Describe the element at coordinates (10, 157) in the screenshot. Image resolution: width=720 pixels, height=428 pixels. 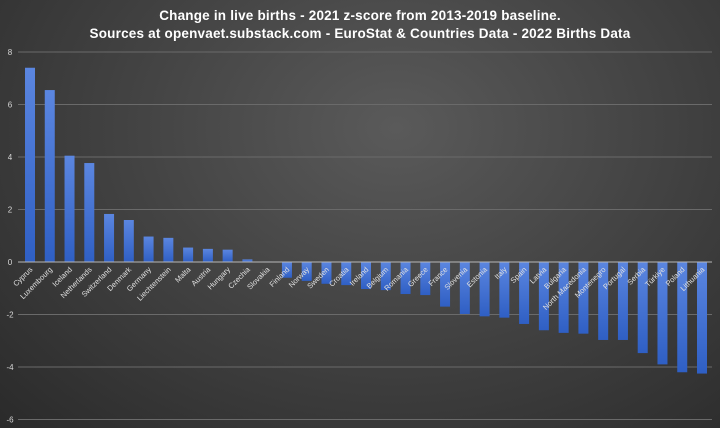
I see `y-tick-label: 4` at that location.